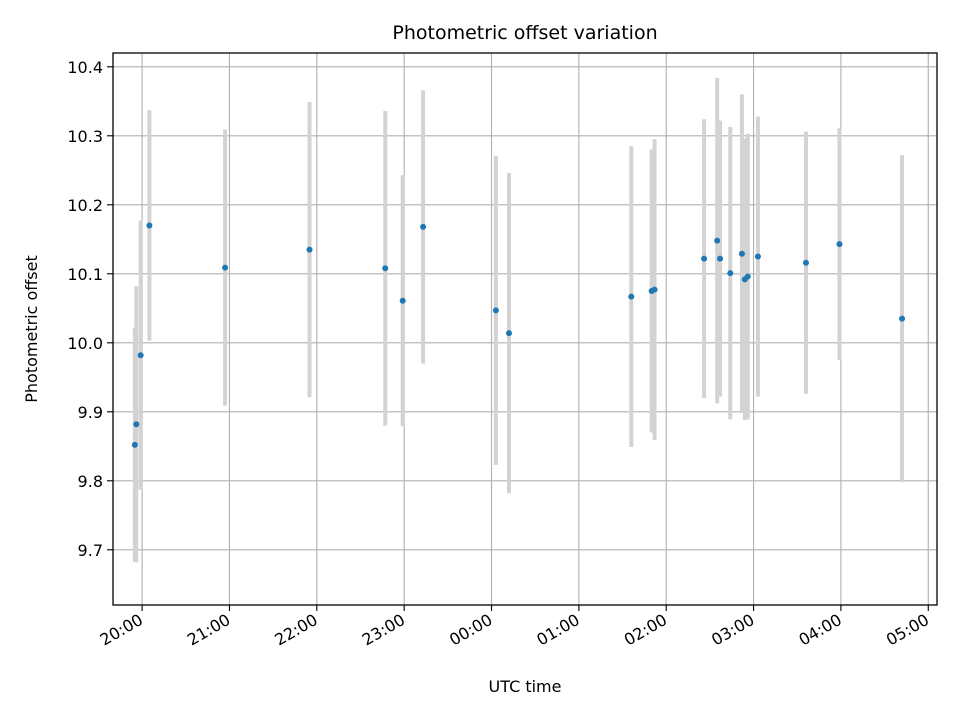 This screenshot has width=960, height=720. I want to click on y-tick-label: 10.1, so click(85, 274).